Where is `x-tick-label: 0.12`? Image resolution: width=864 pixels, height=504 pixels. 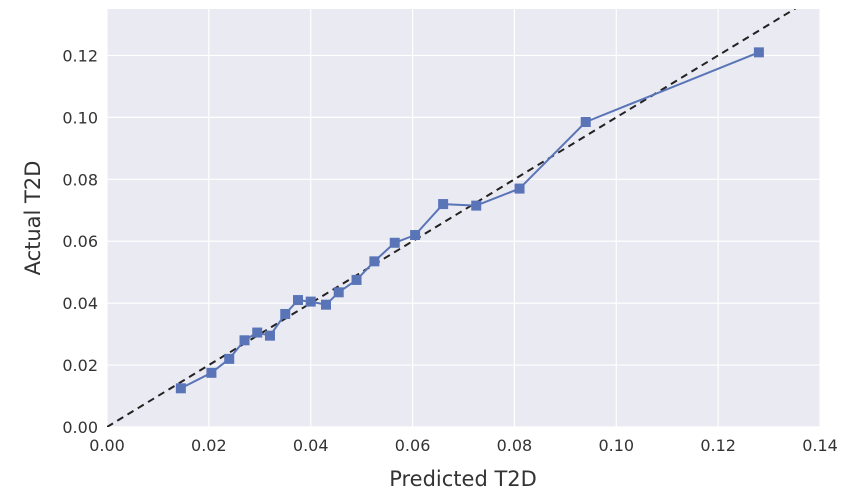 x-tick-label: 0.12 is located at coordinates (718, 445).